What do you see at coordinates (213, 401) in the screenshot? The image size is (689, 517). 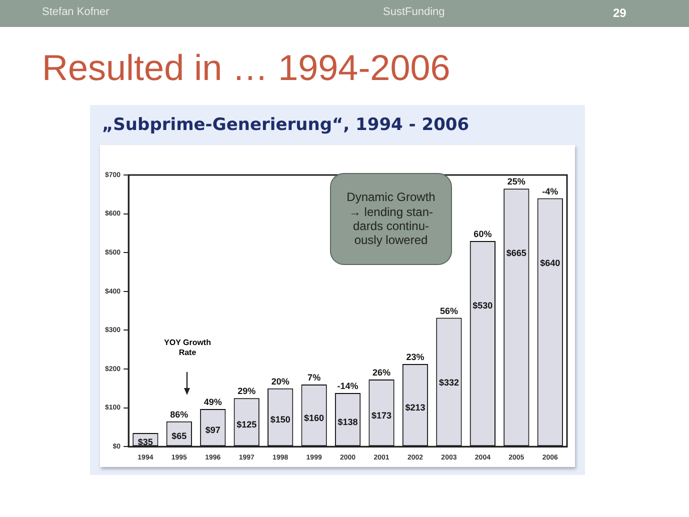 I see `annotation: 49%` at bounding box center [213, 401].